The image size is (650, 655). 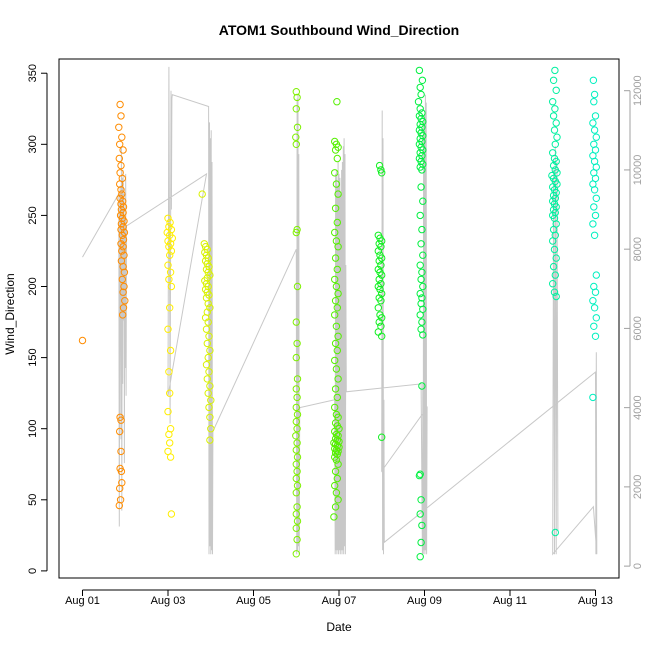 What do you see at coordinates (424, 601) in the screenshot?
I see `x-tick-label: Aug 09` at bounding box center [424, 601].